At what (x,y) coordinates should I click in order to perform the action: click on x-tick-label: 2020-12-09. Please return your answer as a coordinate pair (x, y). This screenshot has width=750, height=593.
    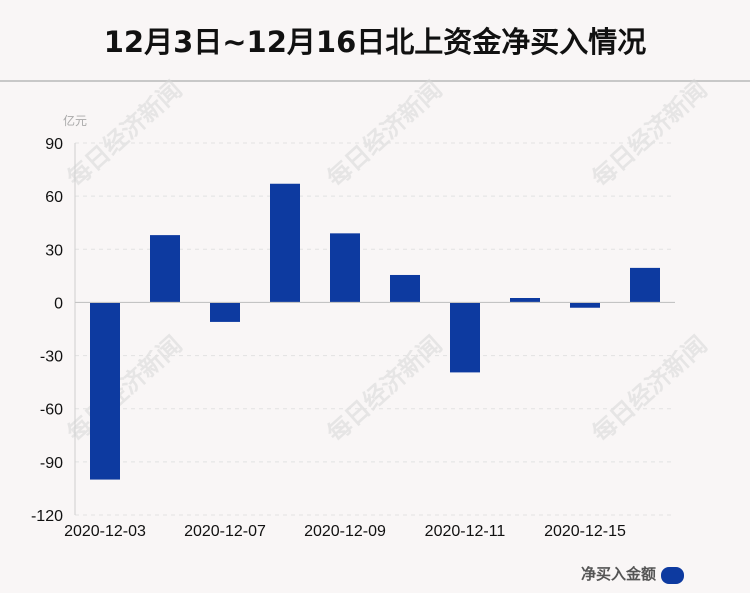
    Looking at the image, I should click on (345, 531).